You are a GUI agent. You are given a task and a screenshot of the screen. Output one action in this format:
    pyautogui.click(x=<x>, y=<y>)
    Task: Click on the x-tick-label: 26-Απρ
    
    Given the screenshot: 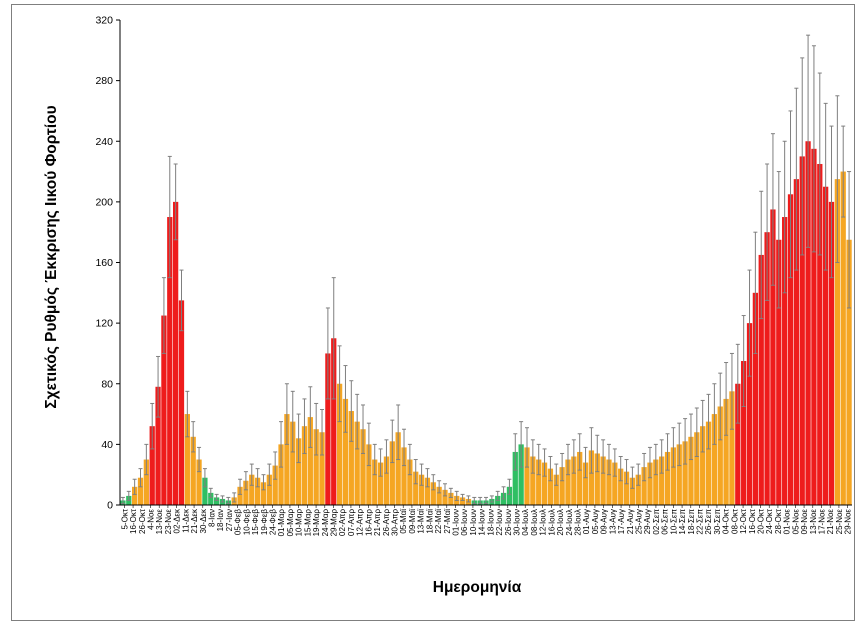 What is the action you would take?
    pyautogui.click(x=386, y=522)
    